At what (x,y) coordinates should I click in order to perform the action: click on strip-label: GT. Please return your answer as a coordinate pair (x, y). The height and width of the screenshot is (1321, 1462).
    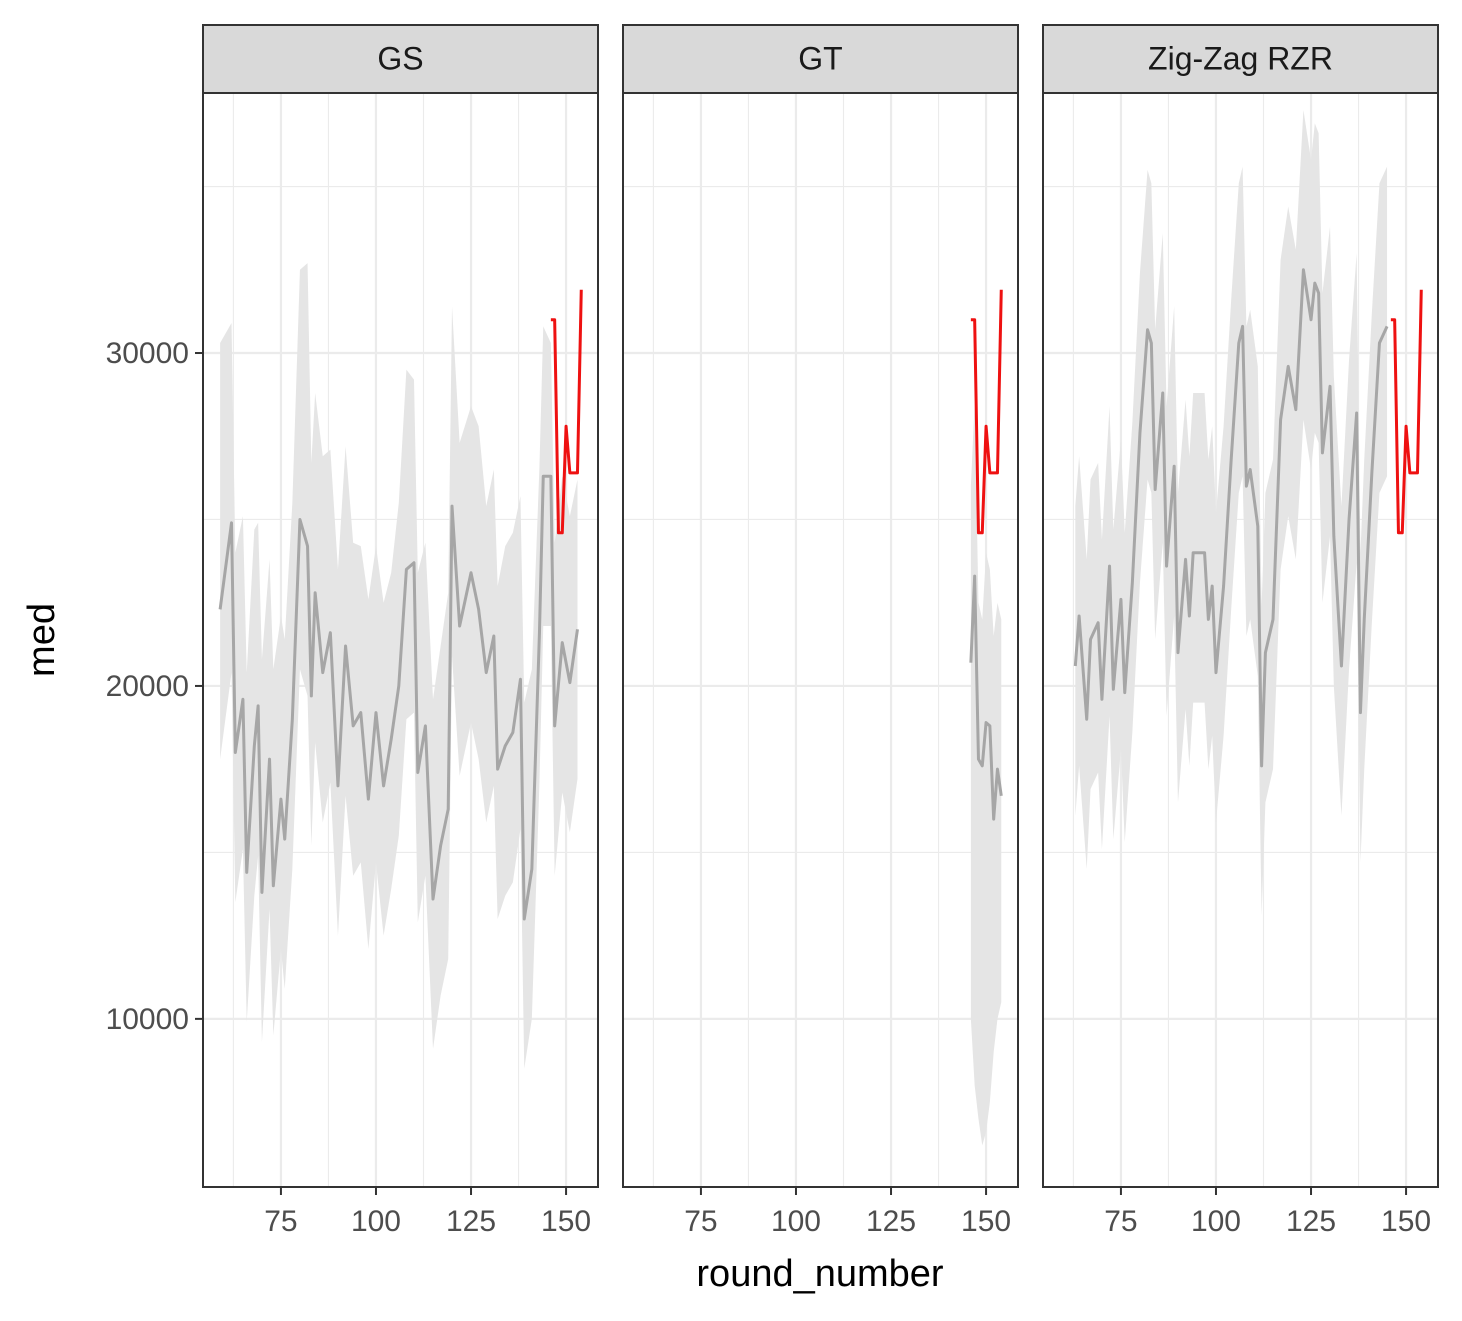
    Looking at the image, I should click on (820, 58).